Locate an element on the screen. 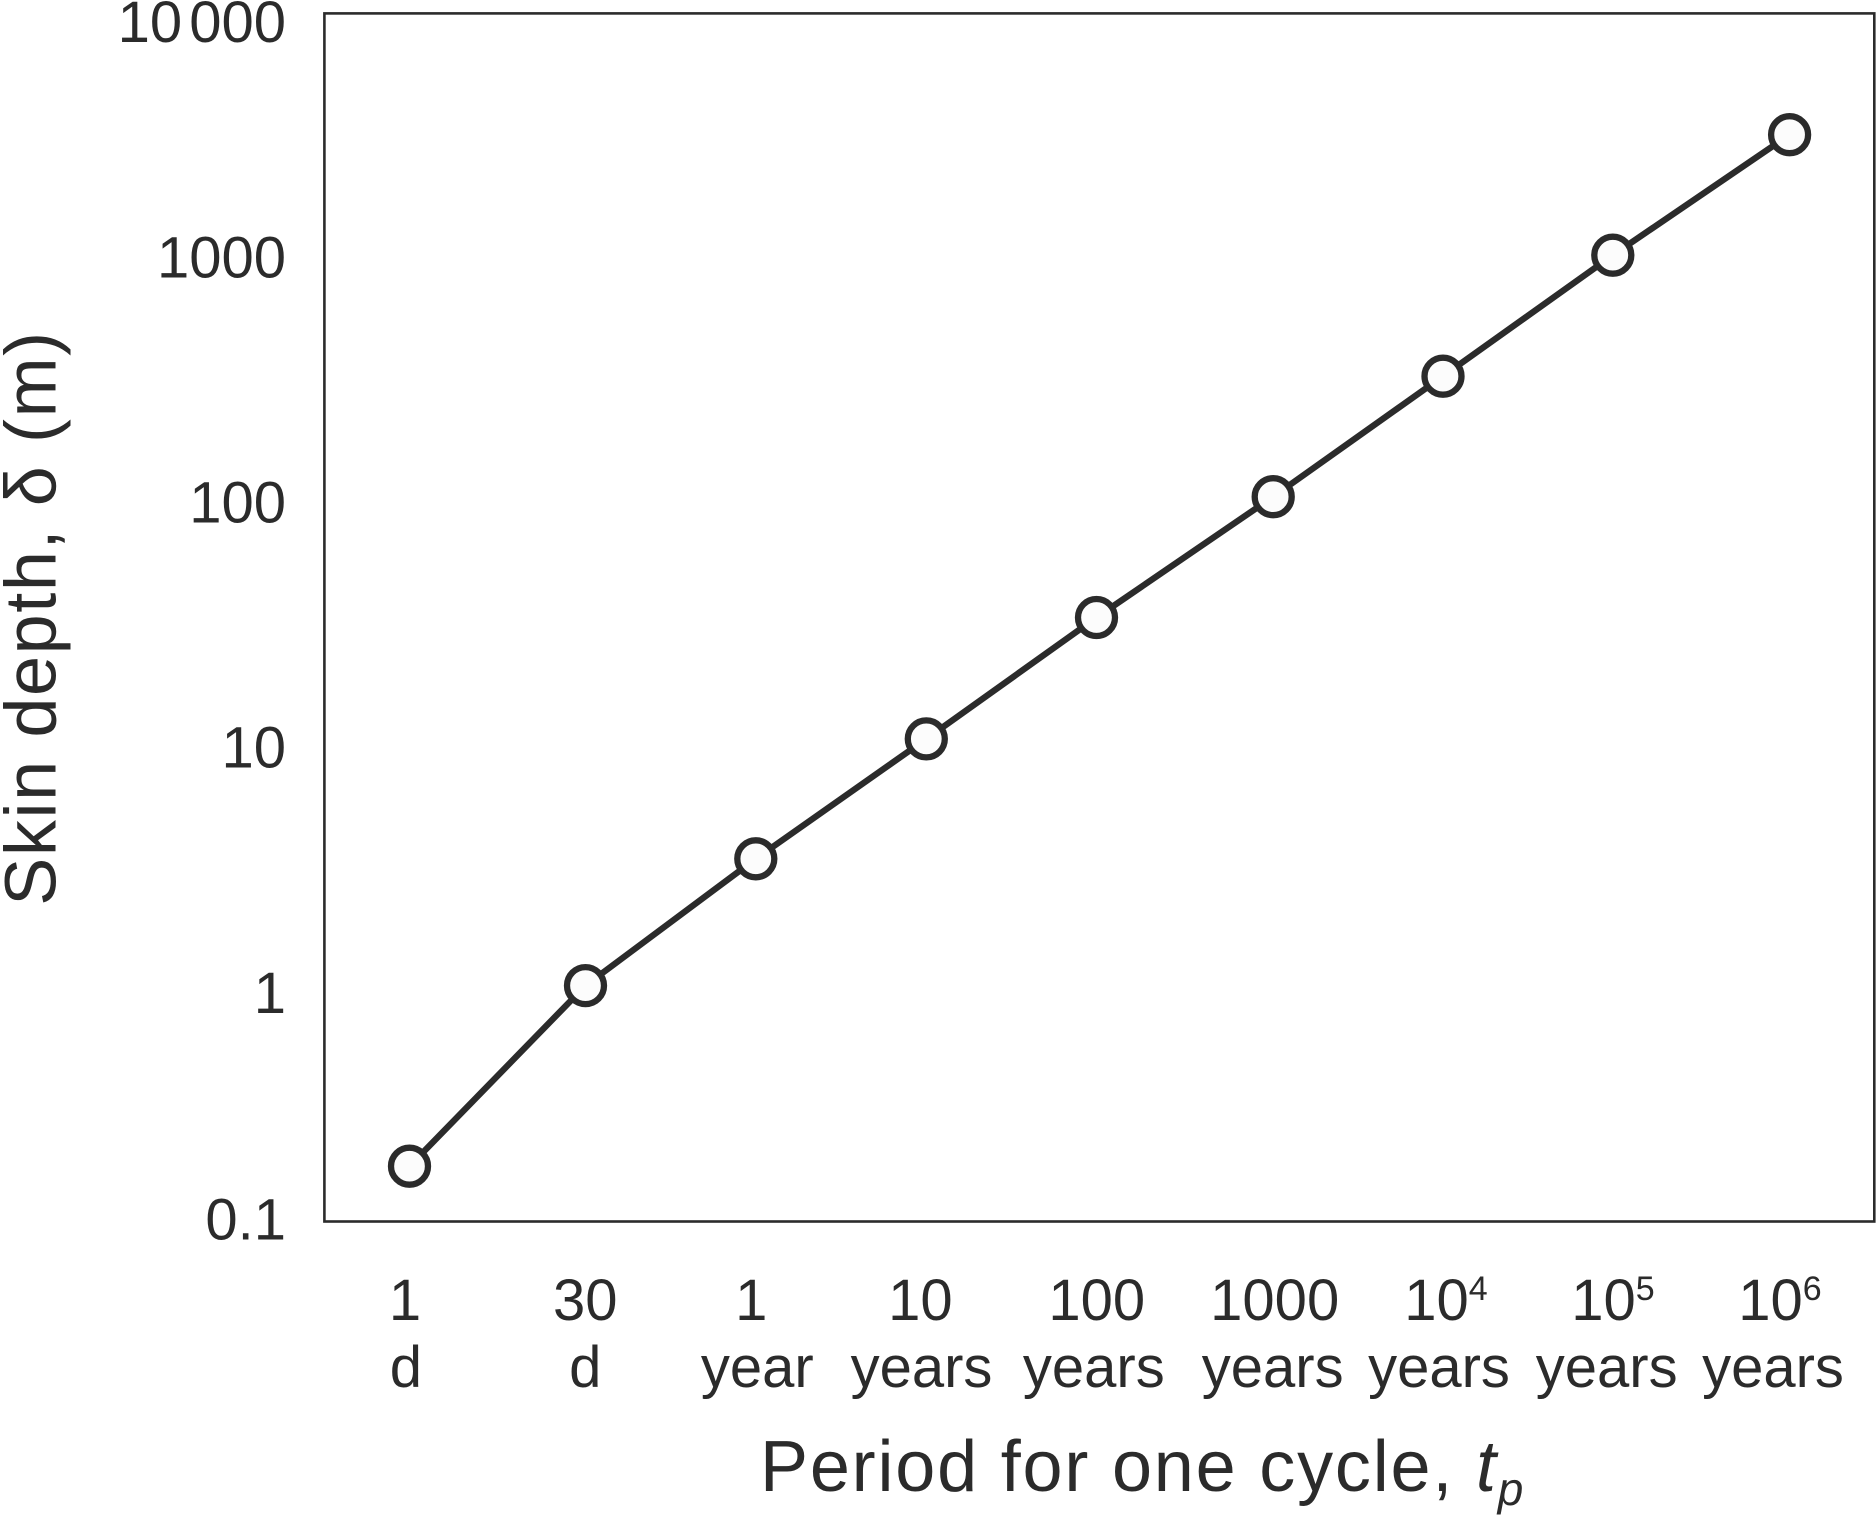 This screenshot has width=1876, height=1516. svg-text: year is located at coordinates (757, 1367).